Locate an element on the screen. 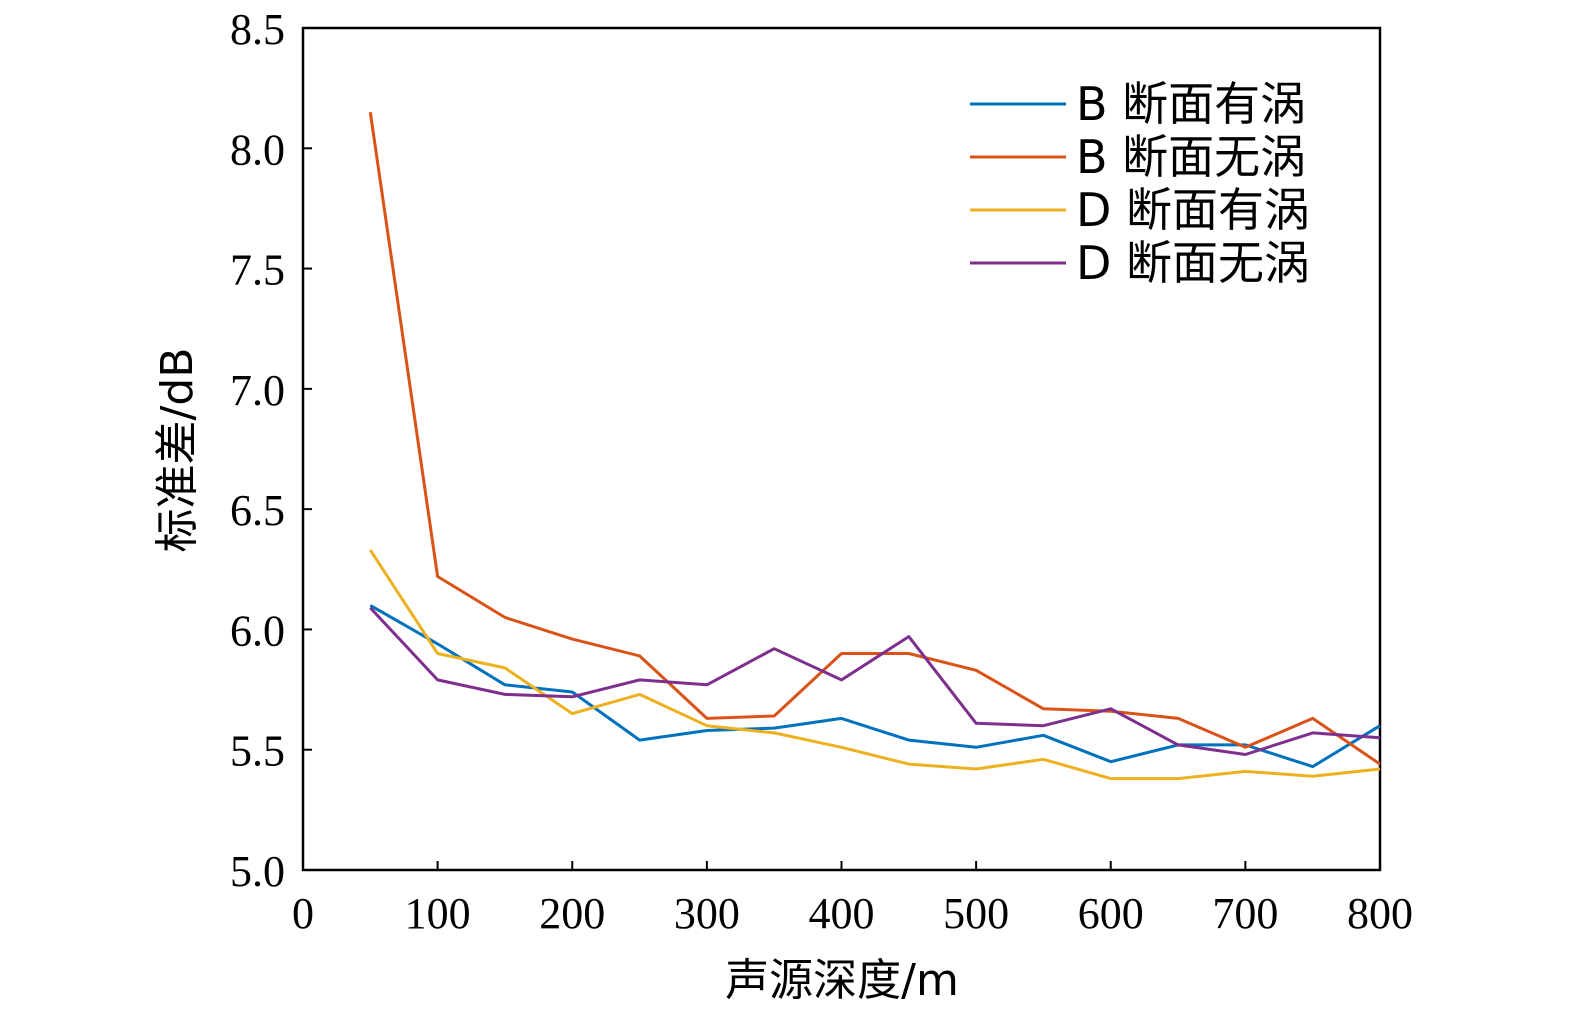 The image size is (1575, 1012). y-tick-label: 5.0 is located at coordinates (257, 871).